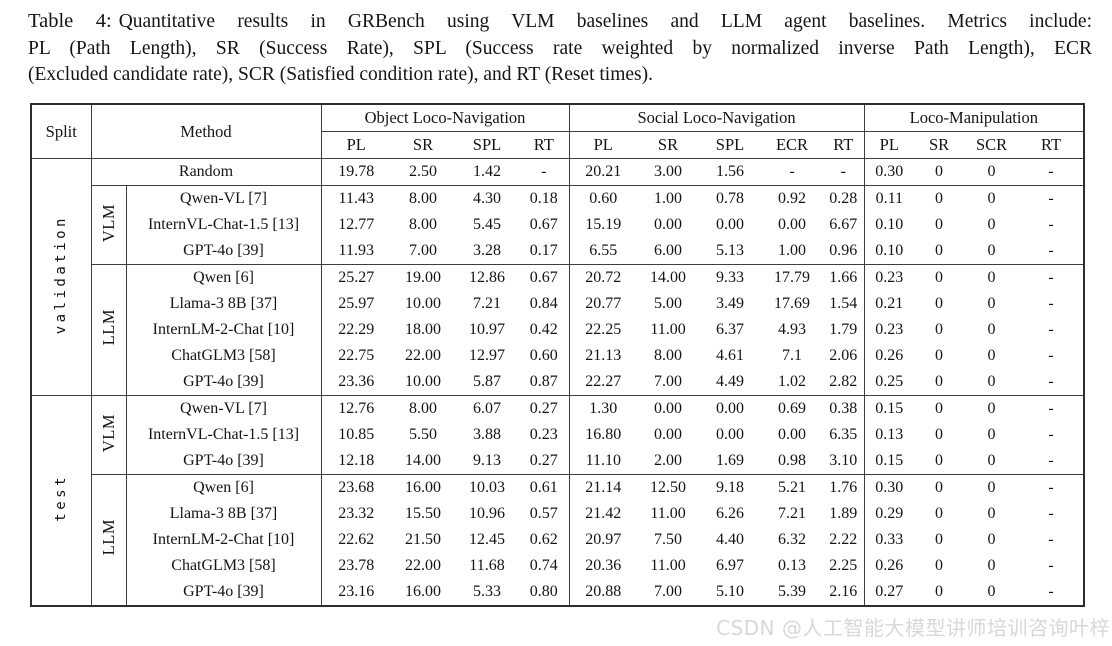 The image size is (1112, 646). I want to click on method-cell: Qwen [6], so click(223, 487).